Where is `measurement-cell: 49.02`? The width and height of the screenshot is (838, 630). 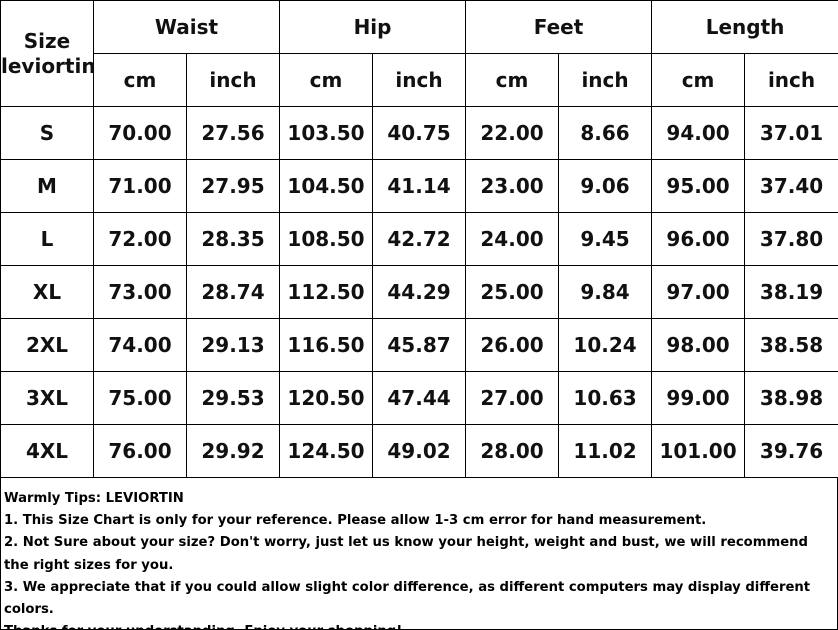 measurement-cell: 49.02 is located at coordinates (419, 451).